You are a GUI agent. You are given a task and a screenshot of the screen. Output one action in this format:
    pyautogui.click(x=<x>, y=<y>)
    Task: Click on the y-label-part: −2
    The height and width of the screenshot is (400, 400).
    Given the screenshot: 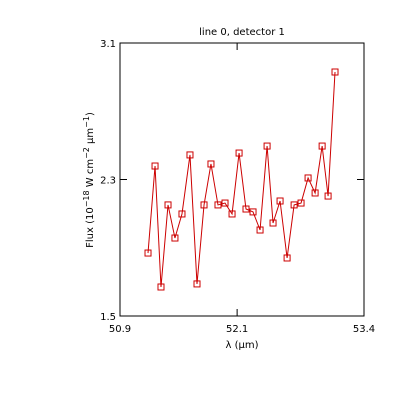 What is the action you would take?
    pyautogui.click(x=86, y=153)
    